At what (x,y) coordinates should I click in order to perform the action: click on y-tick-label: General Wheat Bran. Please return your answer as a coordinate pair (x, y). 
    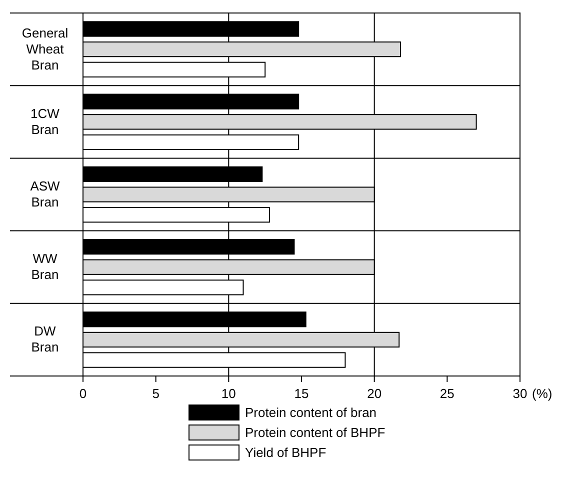
    Looking at the image, I should click on (45, 48).